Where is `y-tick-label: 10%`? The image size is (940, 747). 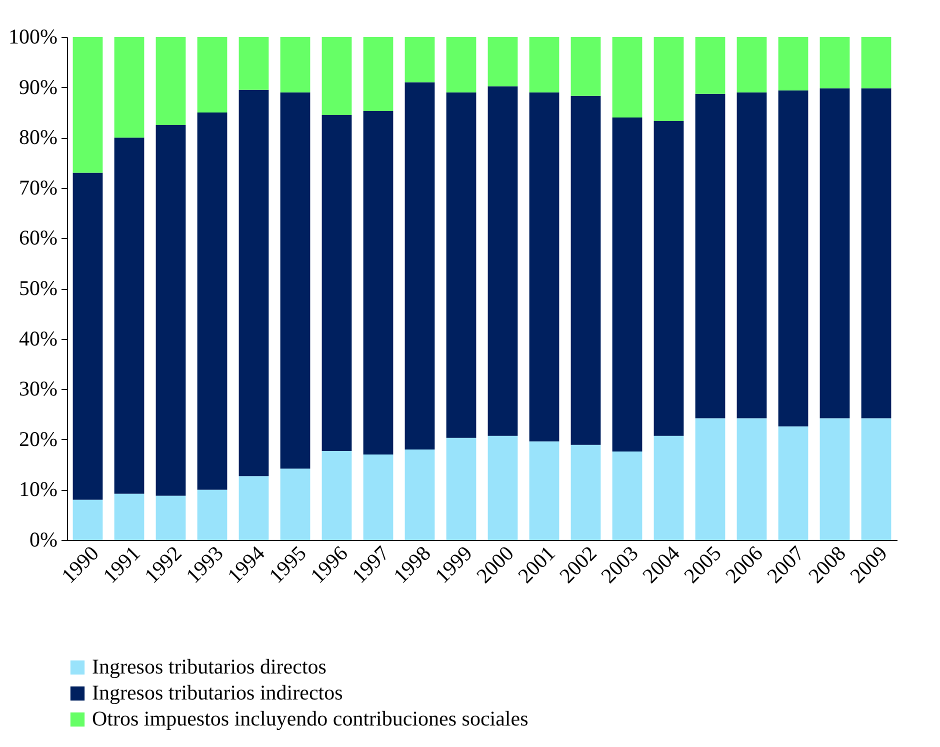 y-tick-label: 10% is located at coordinates (38, 489).